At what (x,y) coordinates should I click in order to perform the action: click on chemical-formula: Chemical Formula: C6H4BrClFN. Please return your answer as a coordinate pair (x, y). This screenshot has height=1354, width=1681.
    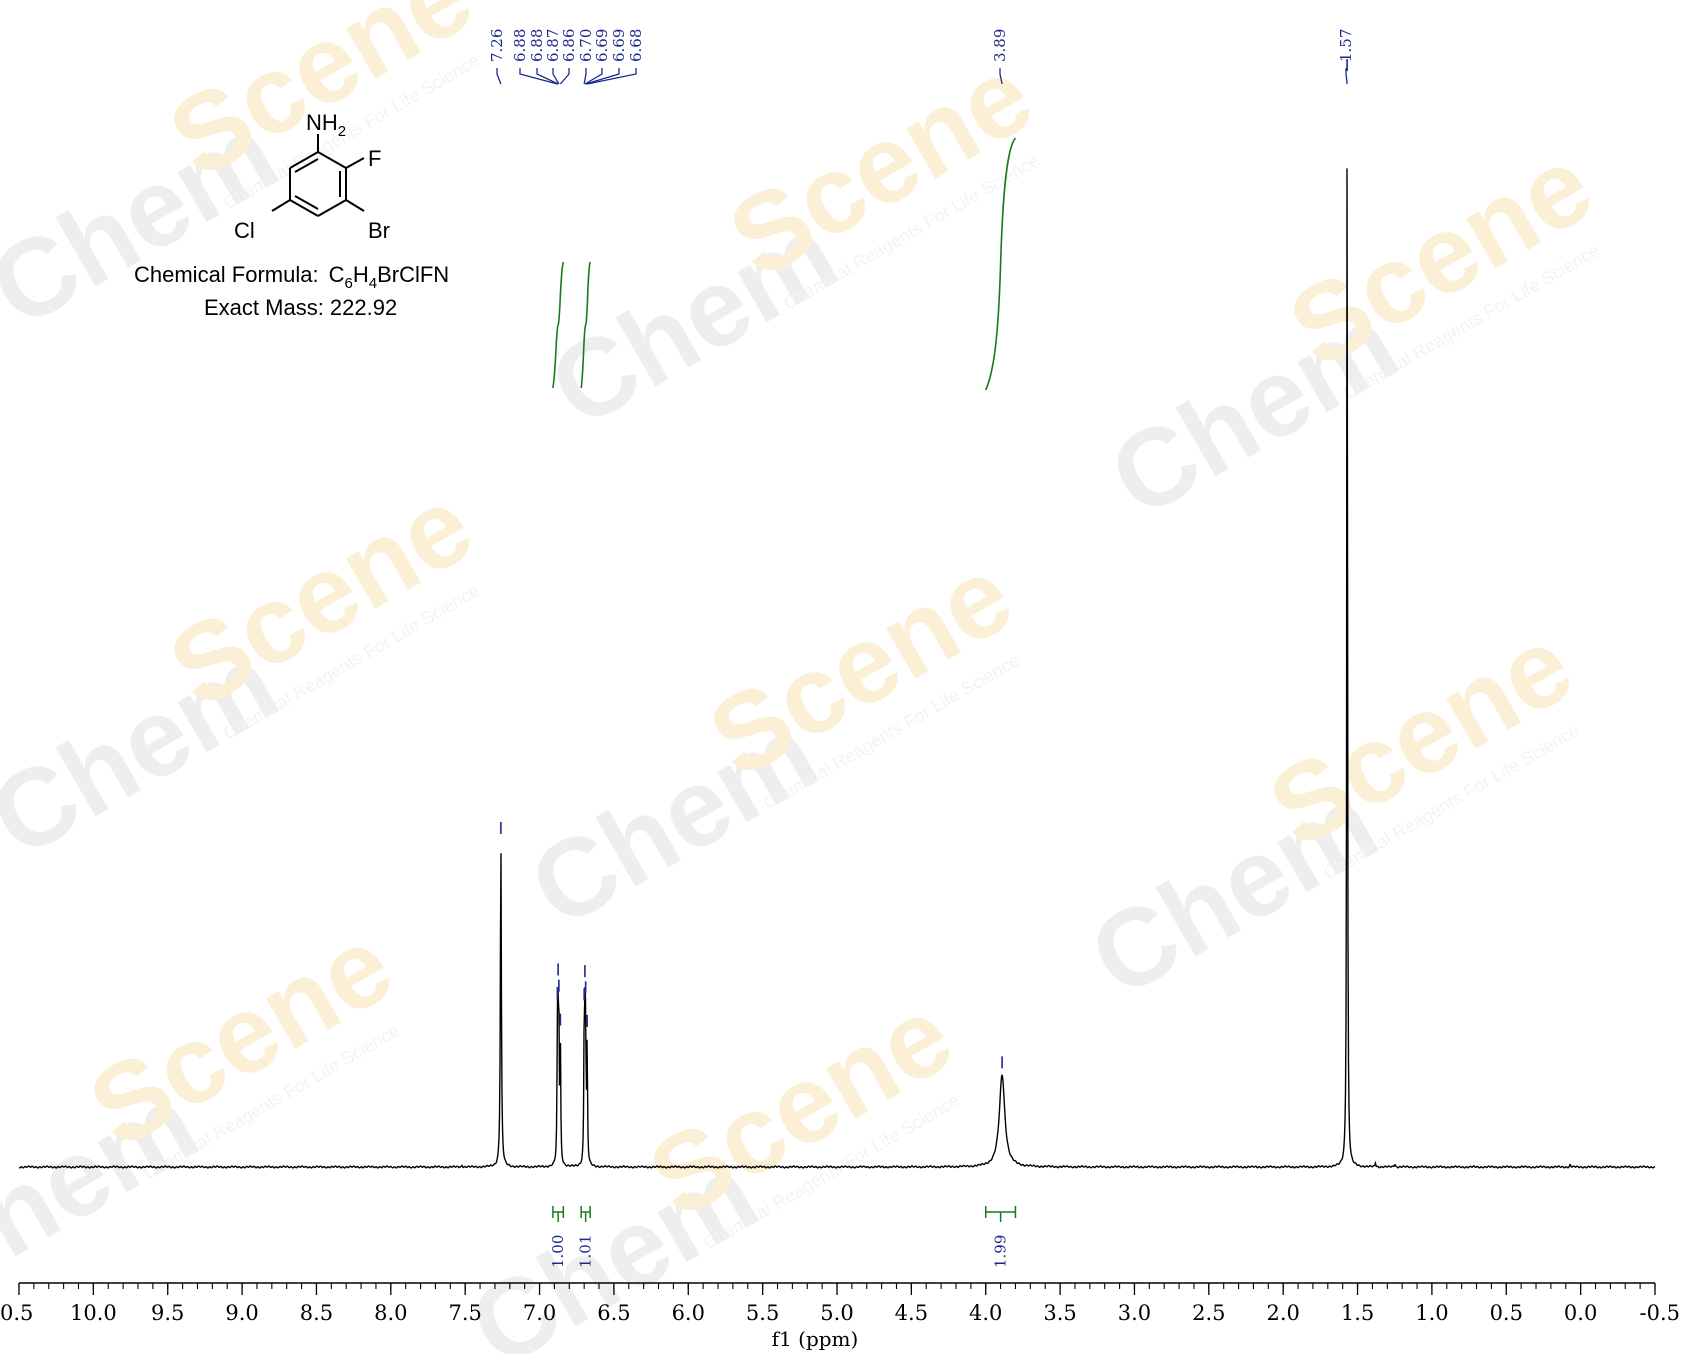
    Looking at the image, I should click on (291, 277).